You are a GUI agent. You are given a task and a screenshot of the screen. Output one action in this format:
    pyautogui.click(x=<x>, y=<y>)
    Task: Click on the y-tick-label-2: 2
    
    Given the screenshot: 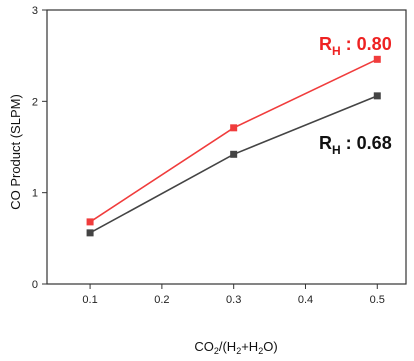 What is the action you would take?
    pyautogui.click(x=35, y=102)
    